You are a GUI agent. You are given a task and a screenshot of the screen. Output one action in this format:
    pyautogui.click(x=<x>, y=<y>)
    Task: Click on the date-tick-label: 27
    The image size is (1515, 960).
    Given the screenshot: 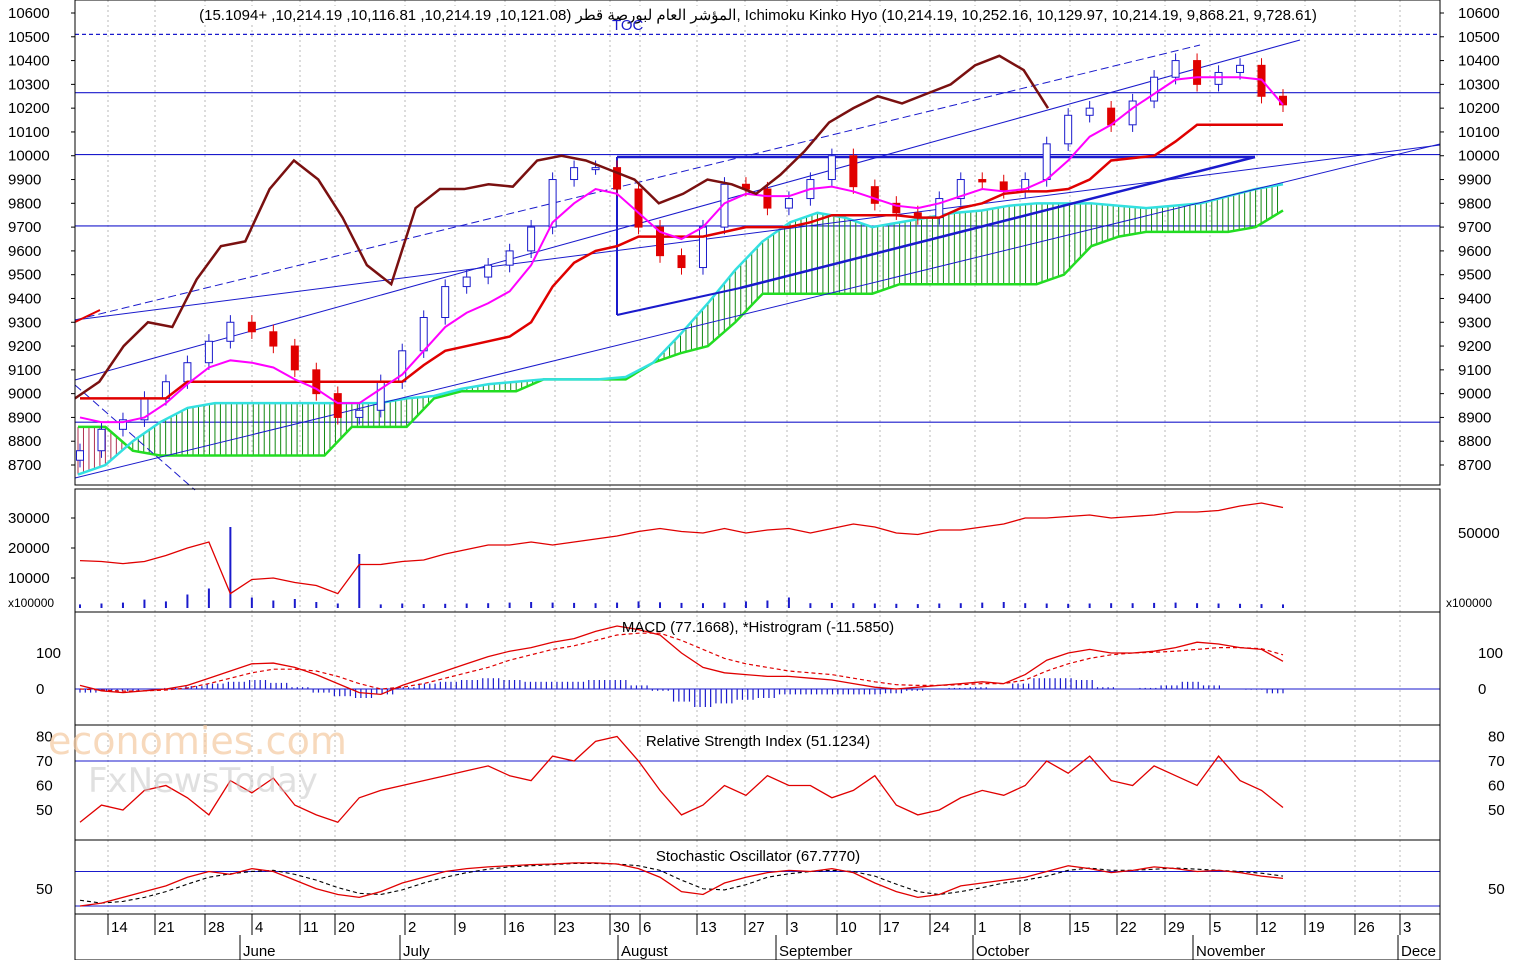 What is the action you would take?
    pyautogui.click(x=756, y=927)
    